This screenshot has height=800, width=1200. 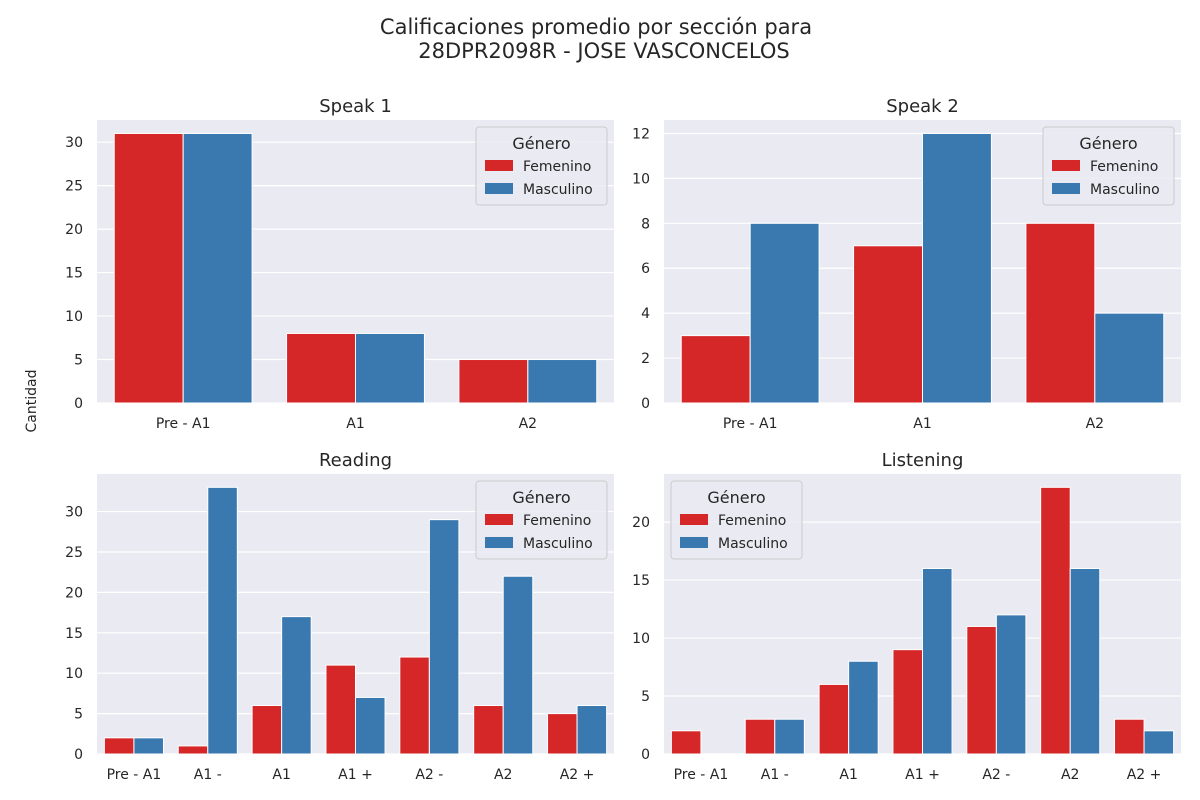 What do you see at coordinates (996, 775) in the screenshot?
I see `x-tick-label: A2 -` at bounding box center [996, 775].